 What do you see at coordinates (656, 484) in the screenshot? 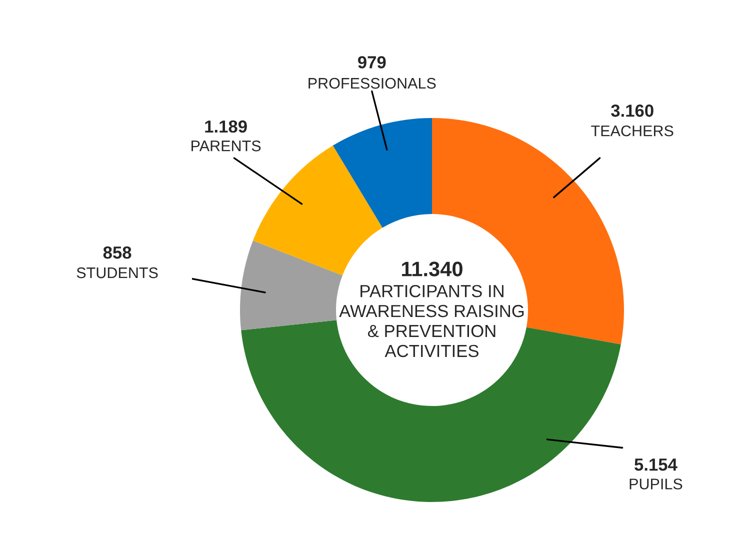
I see `slice-label: PUPILS` at bounding box center [656, 484].